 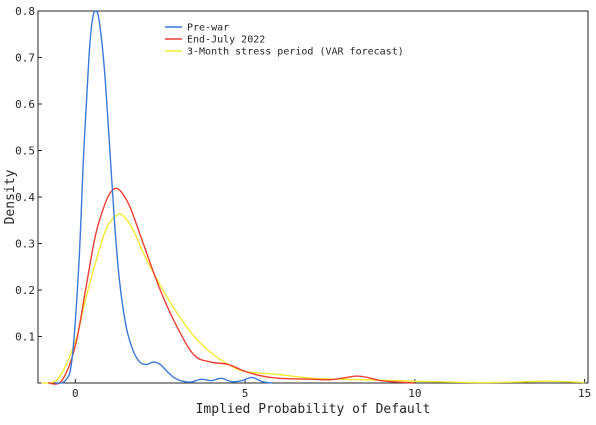 I want to click on y-tick-label: 0.1, so click(x=25, y=337).